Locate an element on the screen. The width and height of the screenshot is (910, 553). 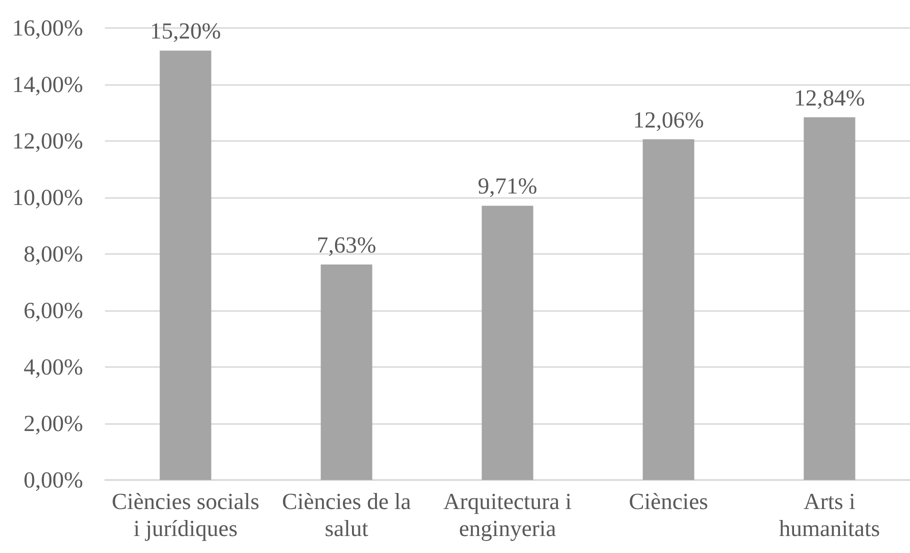
x-tick-label: Arts i humanitats is located at coordinates (829, 515).